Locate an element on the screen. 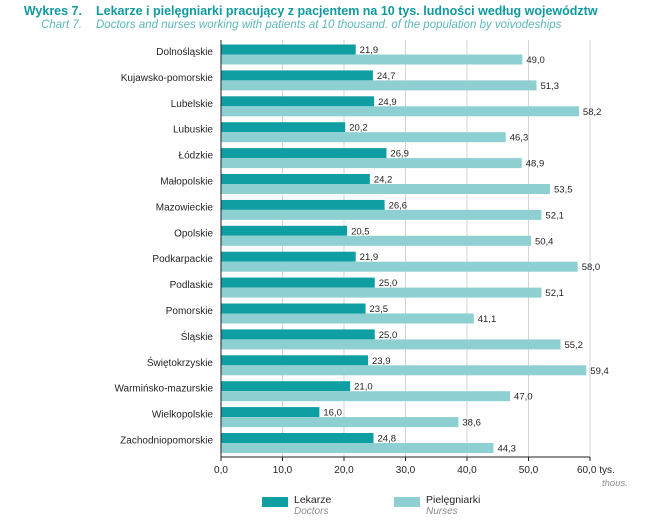 This screenshot has width=669, height=521. data-label-doctors: 23,5 is located at coordinates (379, 309).